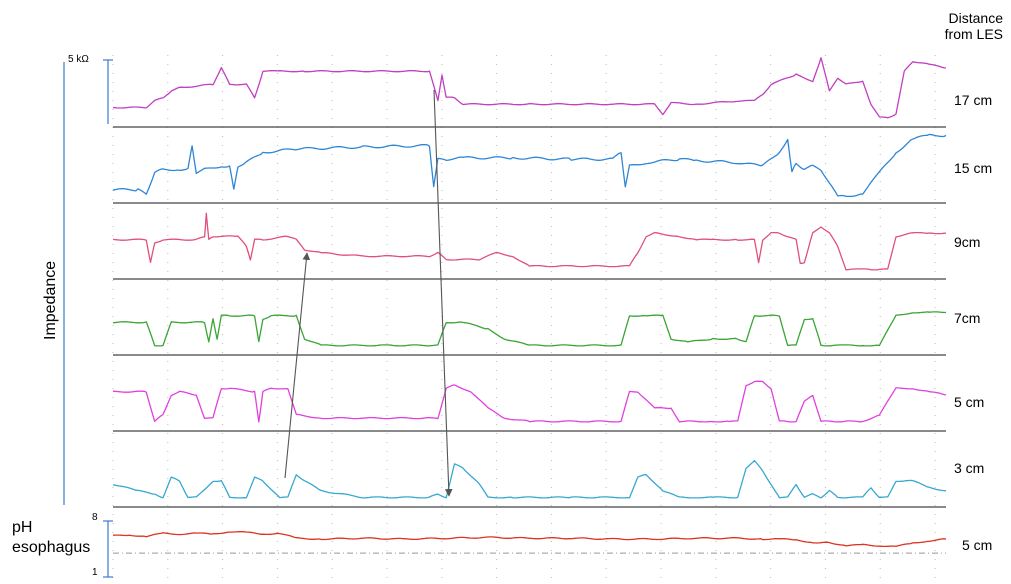 The width and height of the screenshot is (1011, 584). Describe the element at coordinates (529, 88) in the screenshot. I see `trace-17-cm` at that location.